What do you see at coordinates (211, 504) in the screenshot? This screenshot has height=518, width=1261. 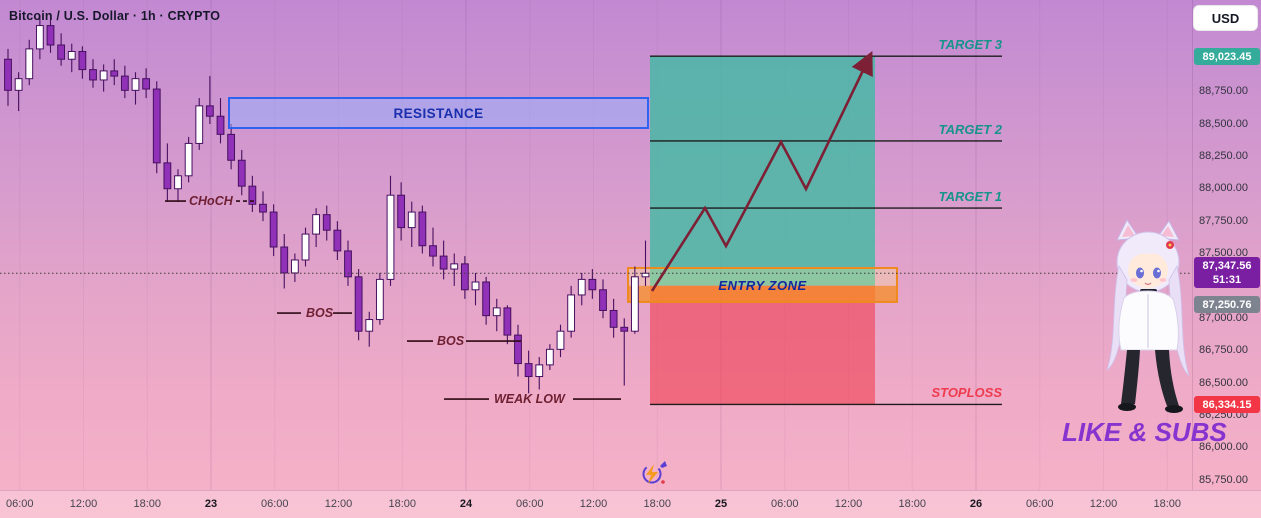 I see `time-axis-label: 23` at bounding box center [211, 504].